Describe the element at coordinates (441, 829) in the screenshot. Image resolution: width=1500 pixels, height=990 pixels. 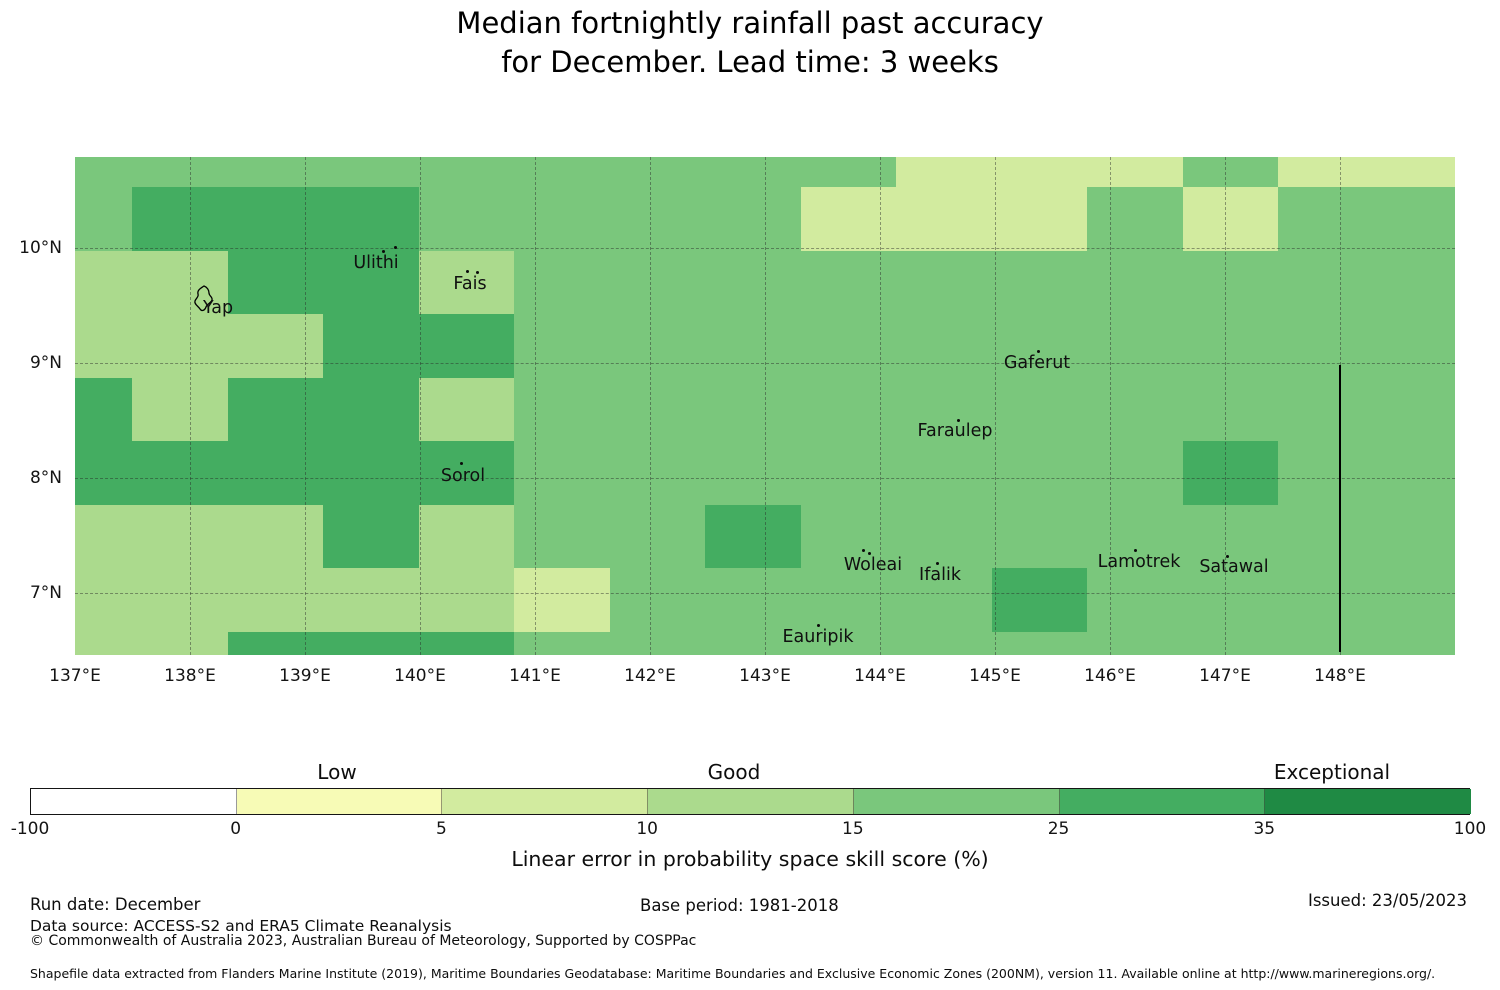
I see `colorbar-tick-label: 5` at that location.